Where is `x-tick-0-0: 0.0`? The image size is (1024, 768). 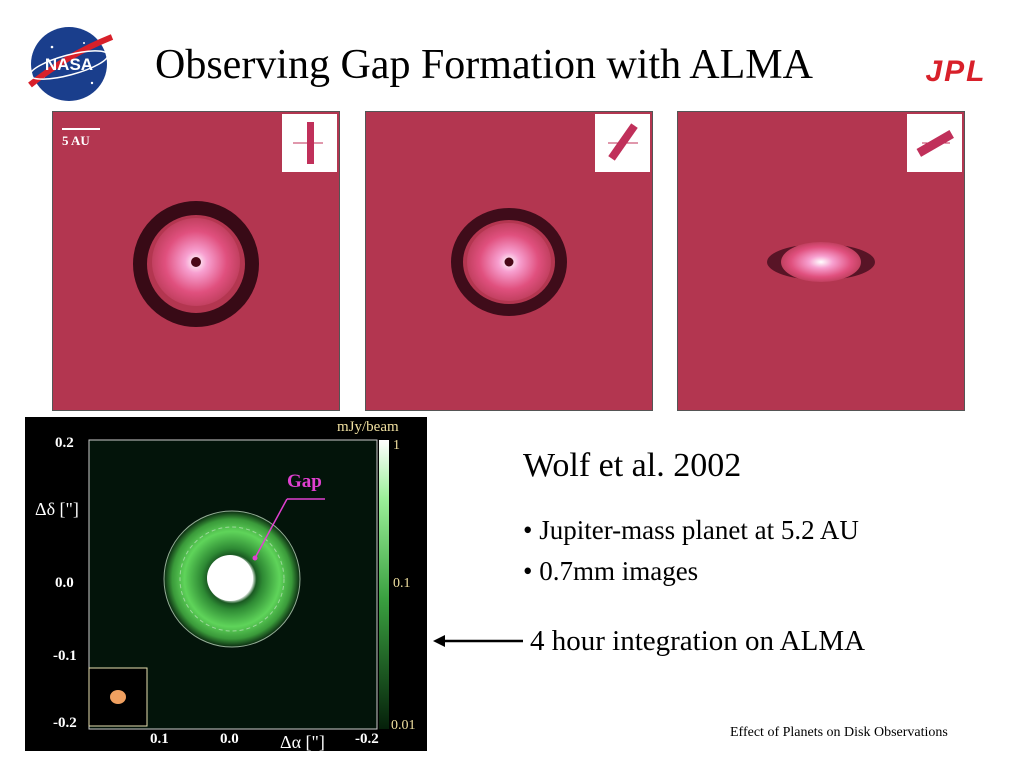 x-tick-0-0: 0.0 is located at coordinates (229, 739).